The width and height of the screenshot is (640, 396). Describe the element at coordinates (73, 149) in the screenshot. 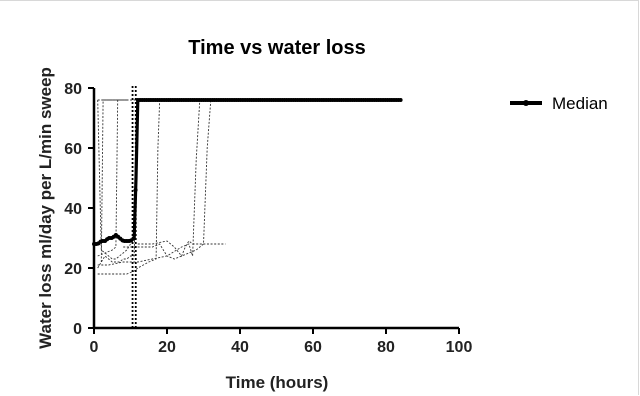

I see `y-tick-label: 60` at that location.